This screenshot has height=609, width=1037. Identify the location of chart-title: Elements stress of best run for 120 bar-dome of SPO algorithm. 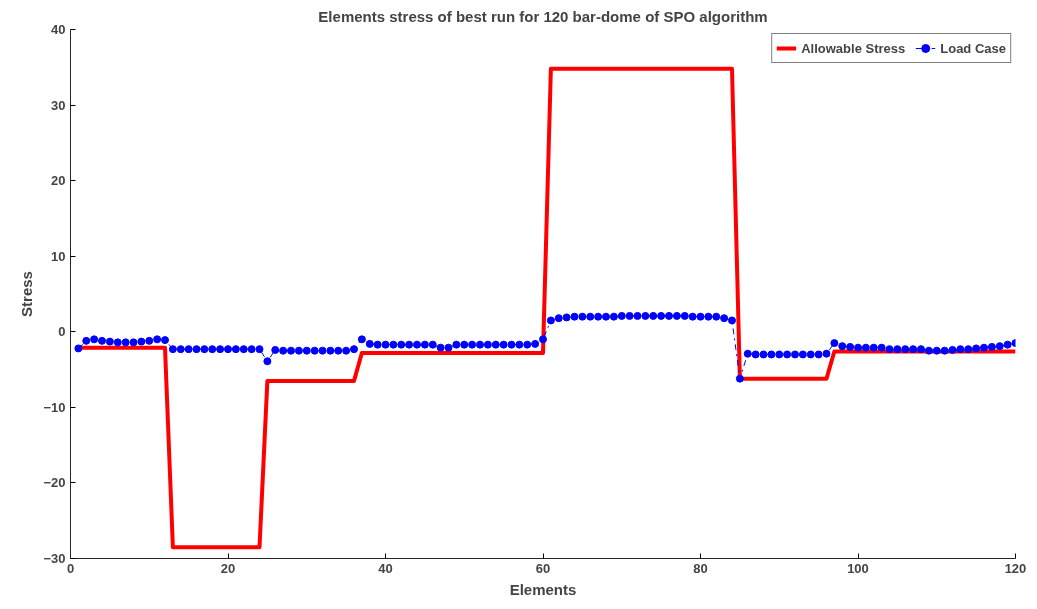
(543, 16).